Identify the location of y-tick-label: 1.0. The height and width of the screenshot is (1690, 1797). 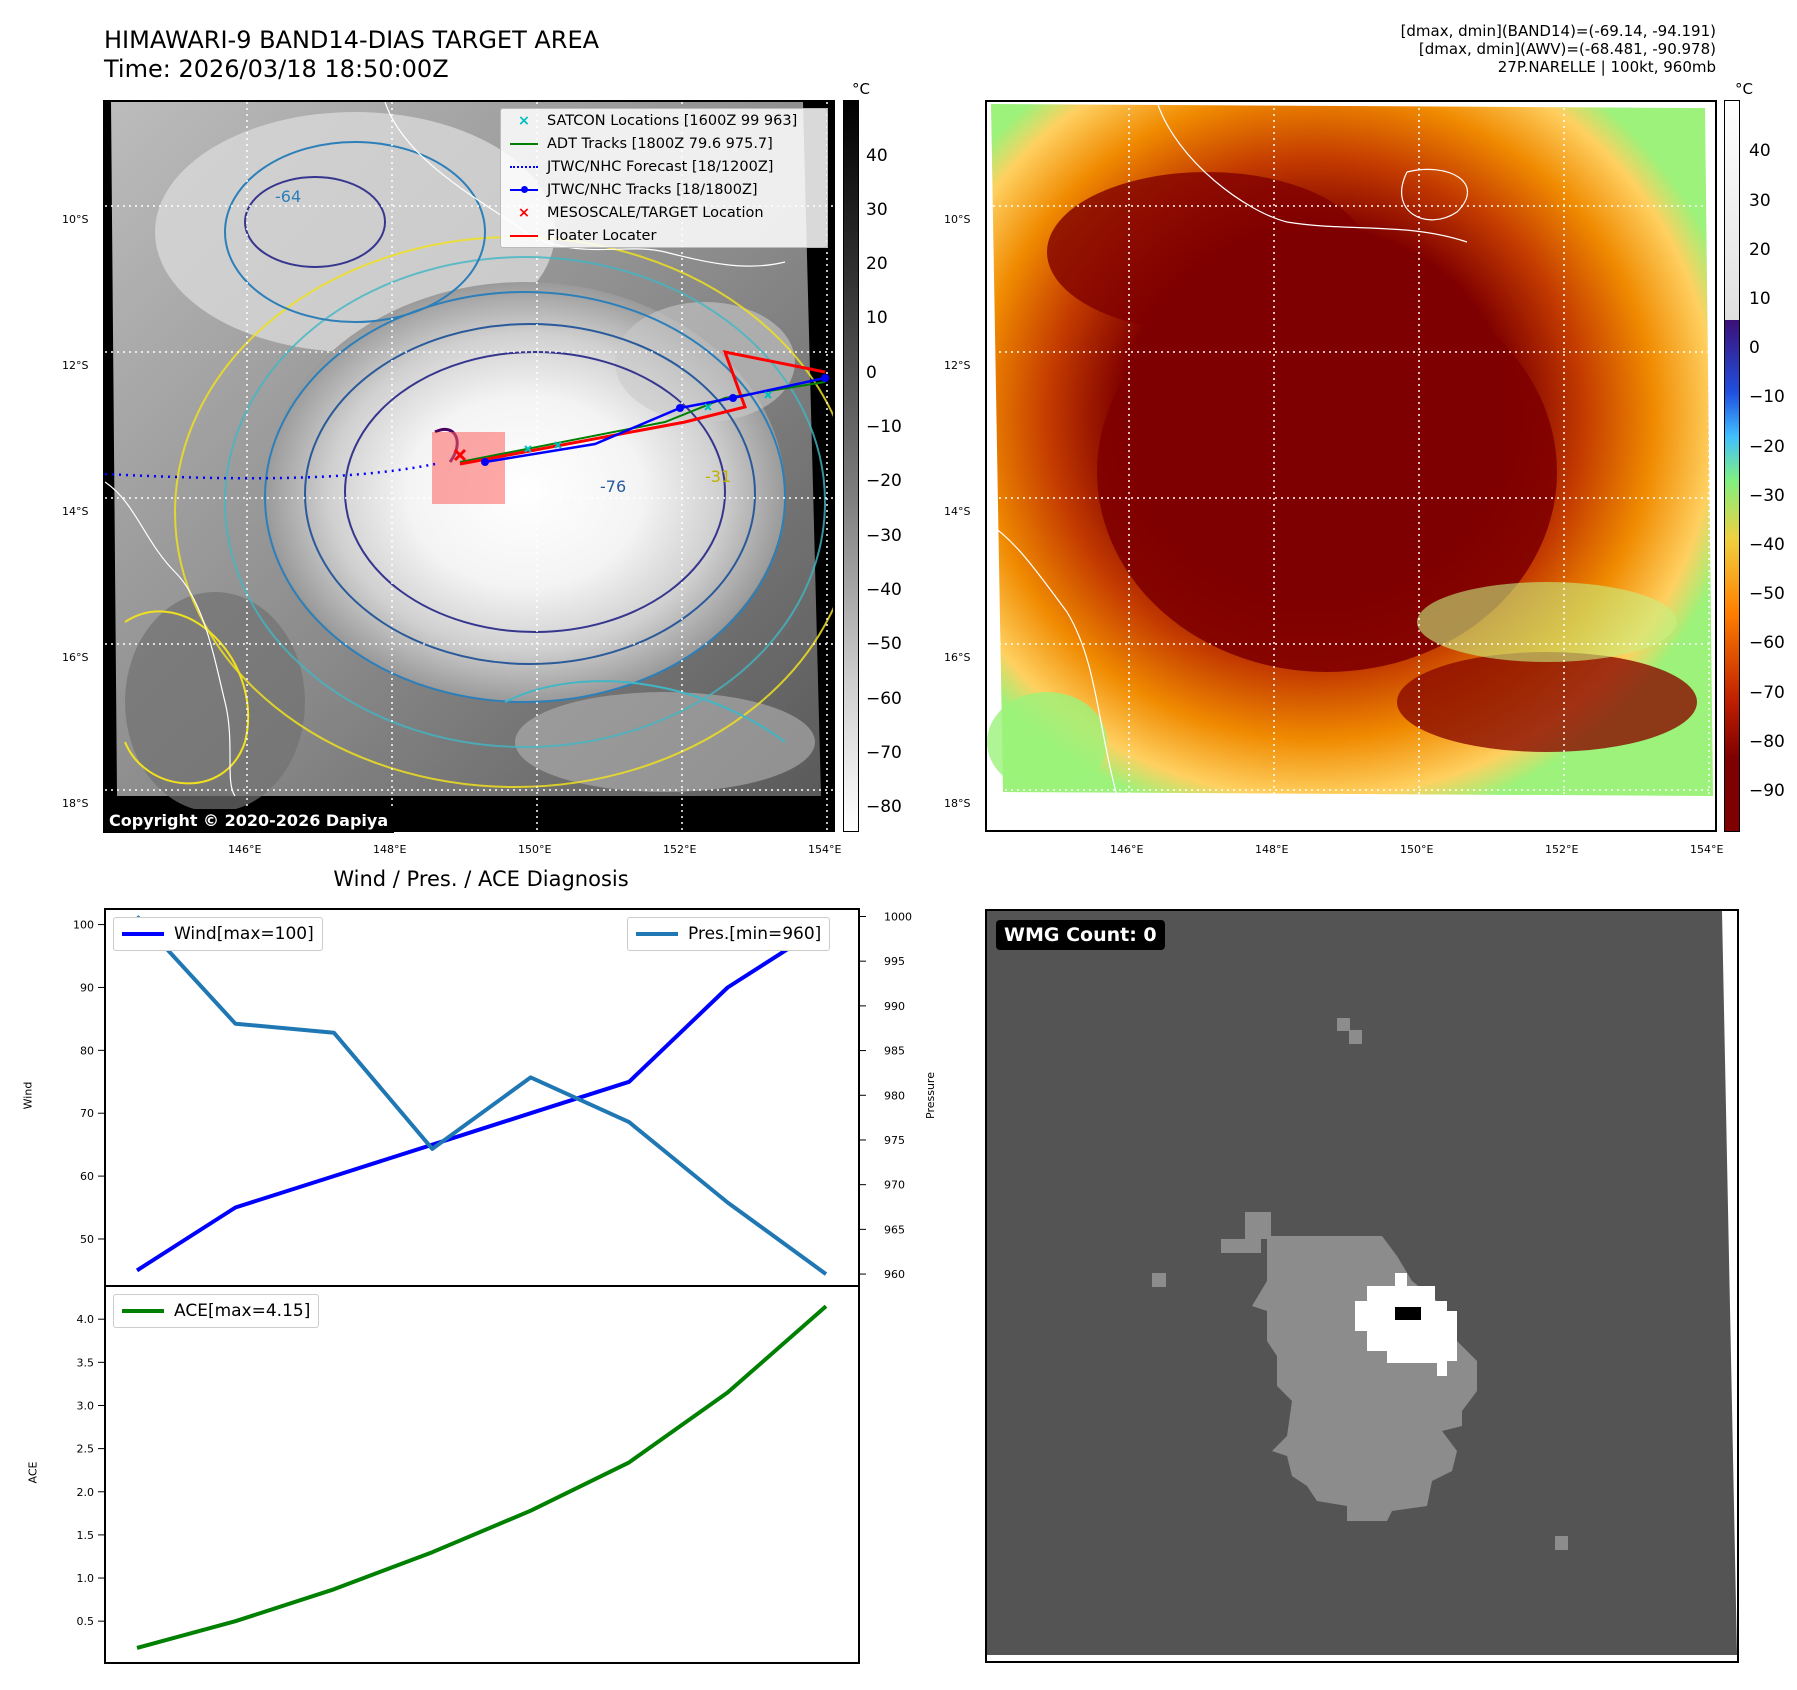
(86, 1578).